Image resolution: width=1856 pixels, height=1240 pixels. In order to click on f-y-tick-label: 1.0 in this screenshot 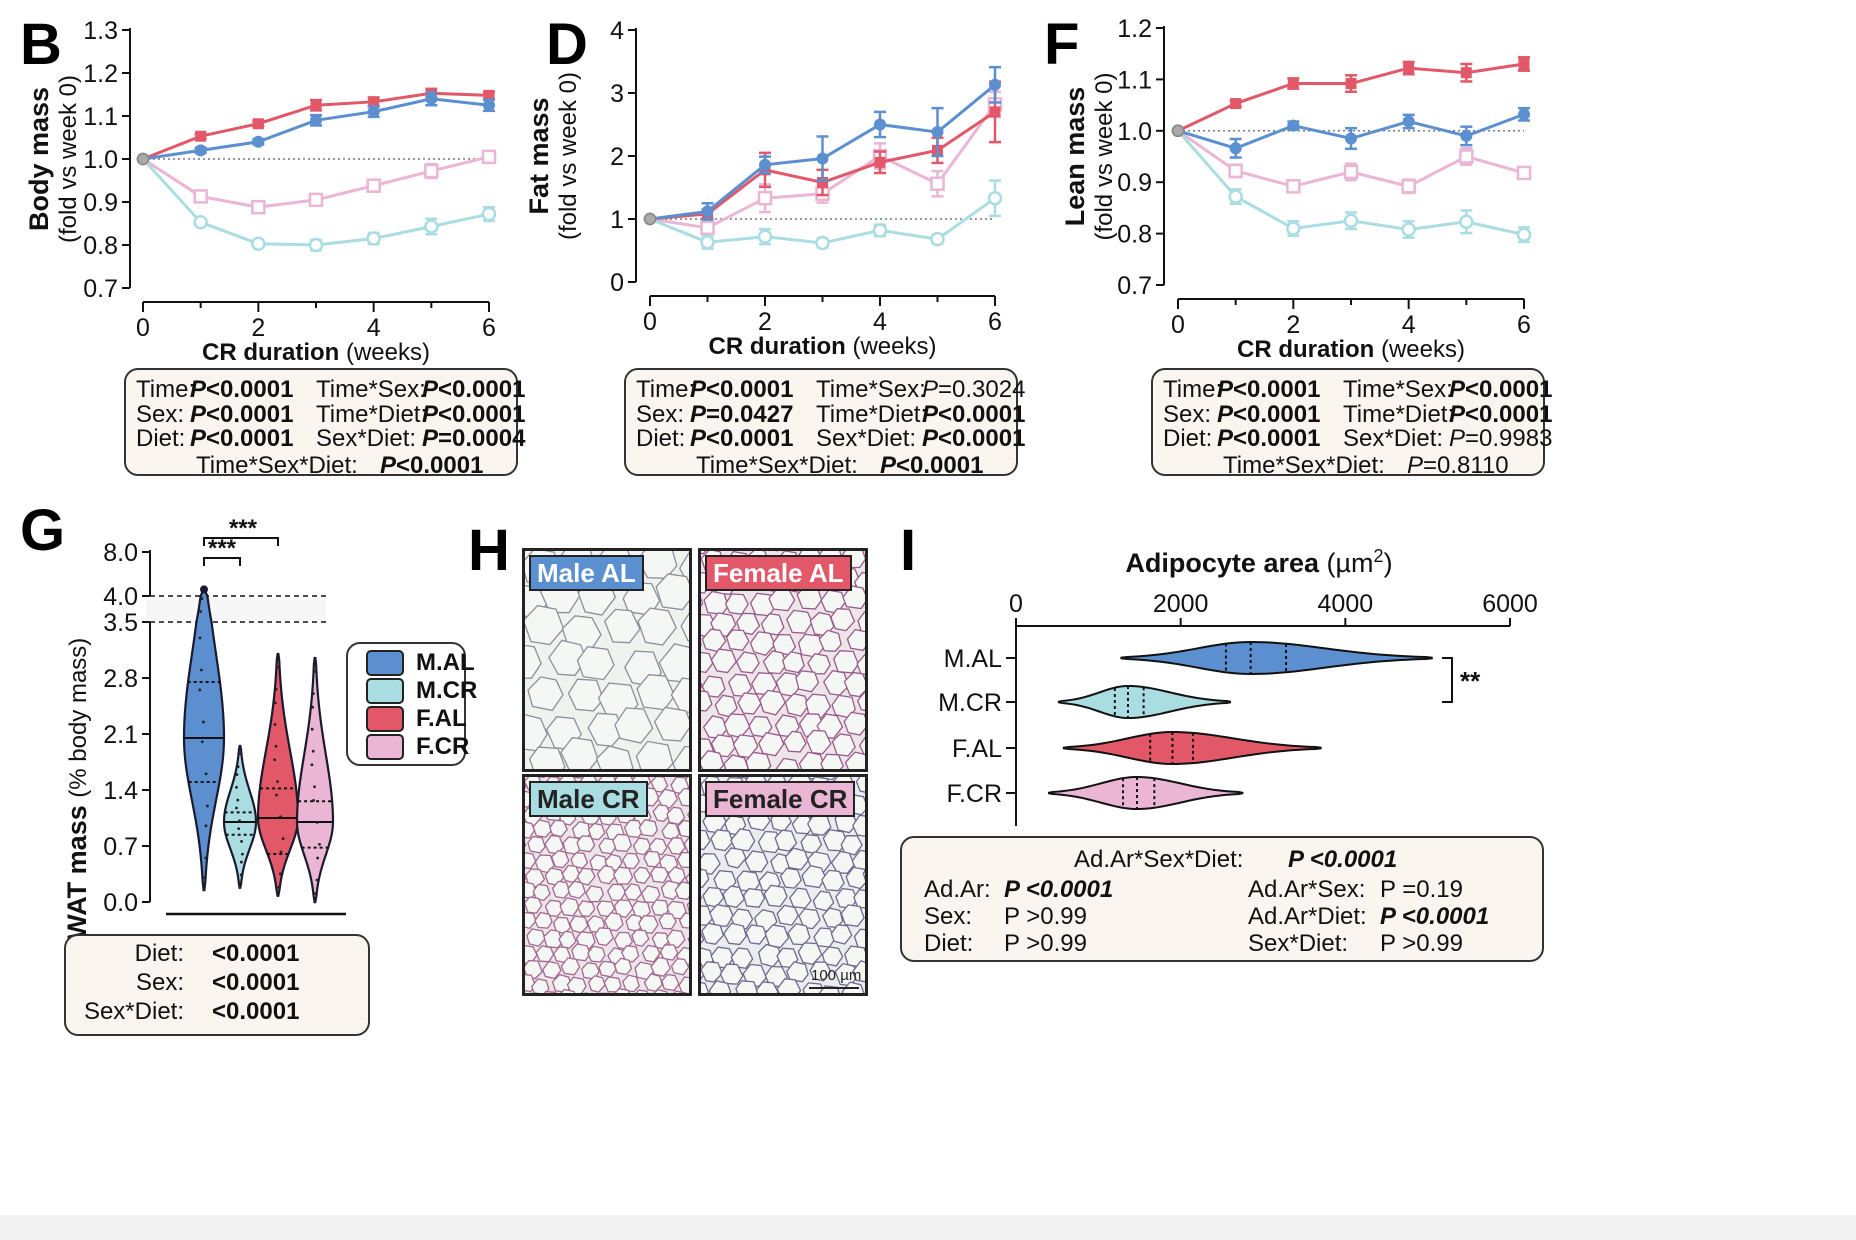, I will do `click(1134, 132)`.